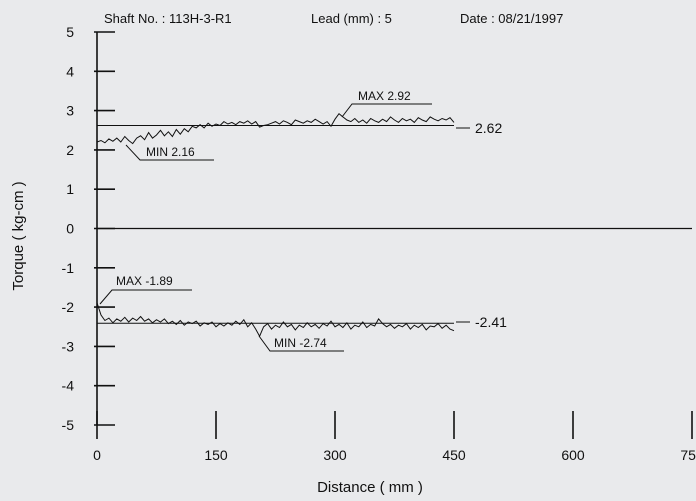 The height and width of the screenshot is (501, 696). Describe the element at coordinates (216, 455) in the screenshot. I see `x-tick-label: 150` at that location.